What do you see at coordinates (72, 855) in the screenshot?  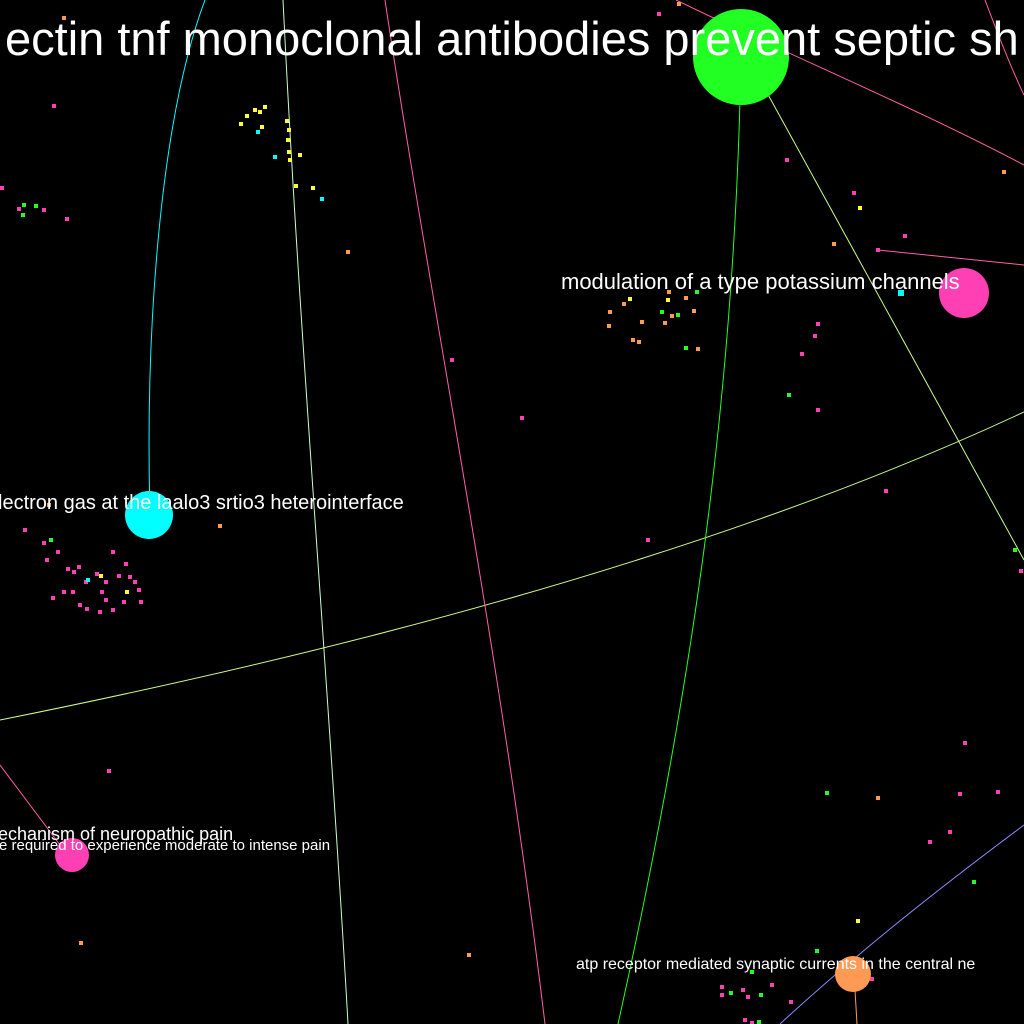 I see `hub-node-magenta-small` at bounding box center [72, 855].